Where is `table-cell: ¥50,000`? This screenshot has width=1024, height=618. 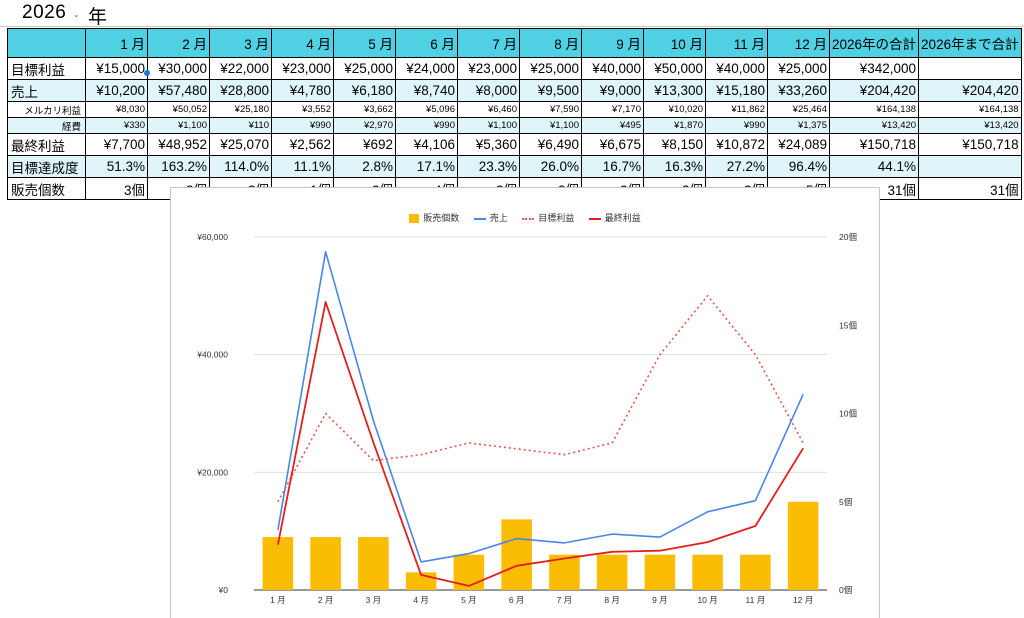
table-cell: ¥50,000 is located at coordinates (674, 68).